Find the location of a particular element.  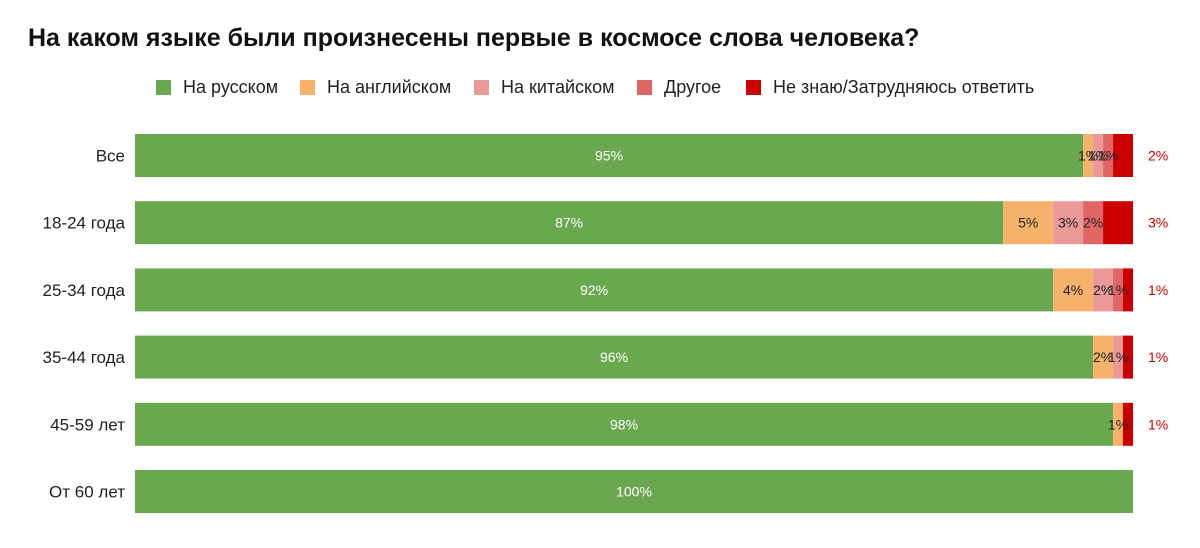

legend-label: Не знаю/Затрудняюсь ответить is located at coordinates (904, 86).